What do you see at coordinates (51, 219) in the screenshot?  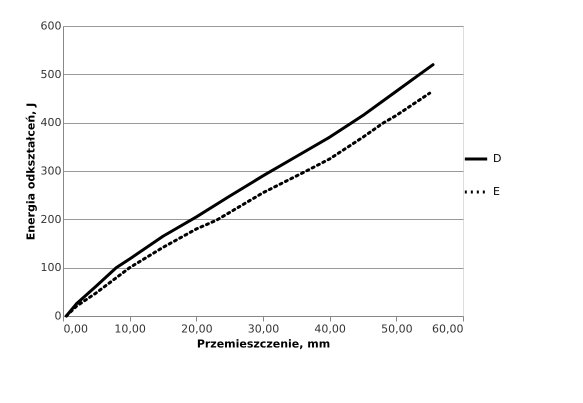 I see `y-tick-label: 200` at bounding box center [51, 219].